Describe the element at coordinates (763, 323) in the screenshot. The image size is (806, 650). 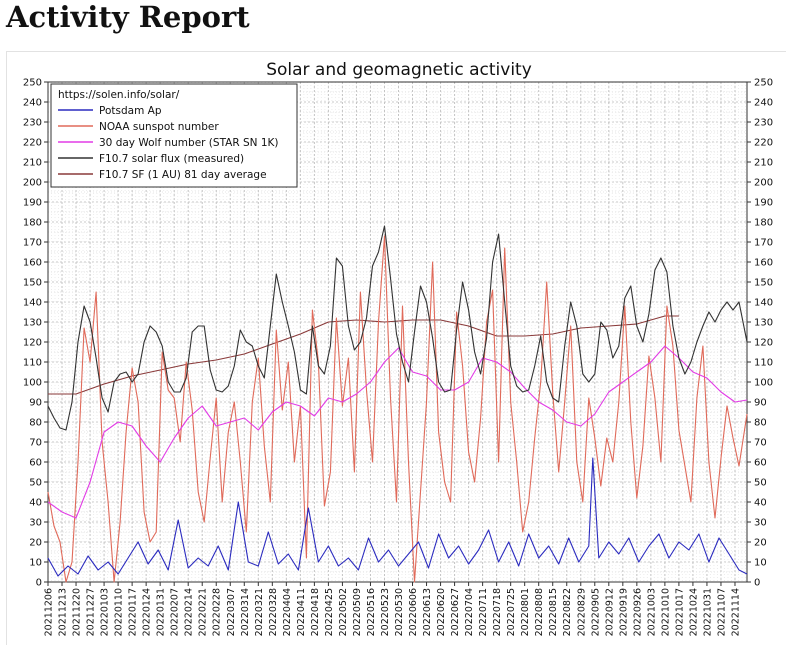
I see `y-tick-label-right: 130` at that location.